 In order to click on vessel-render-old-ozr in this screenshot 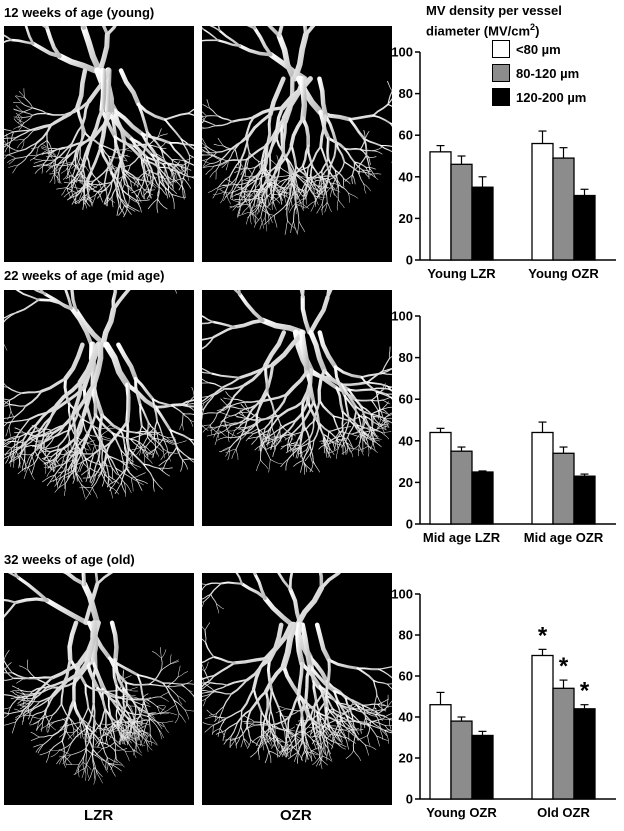, I will do `click(297, 689)`.